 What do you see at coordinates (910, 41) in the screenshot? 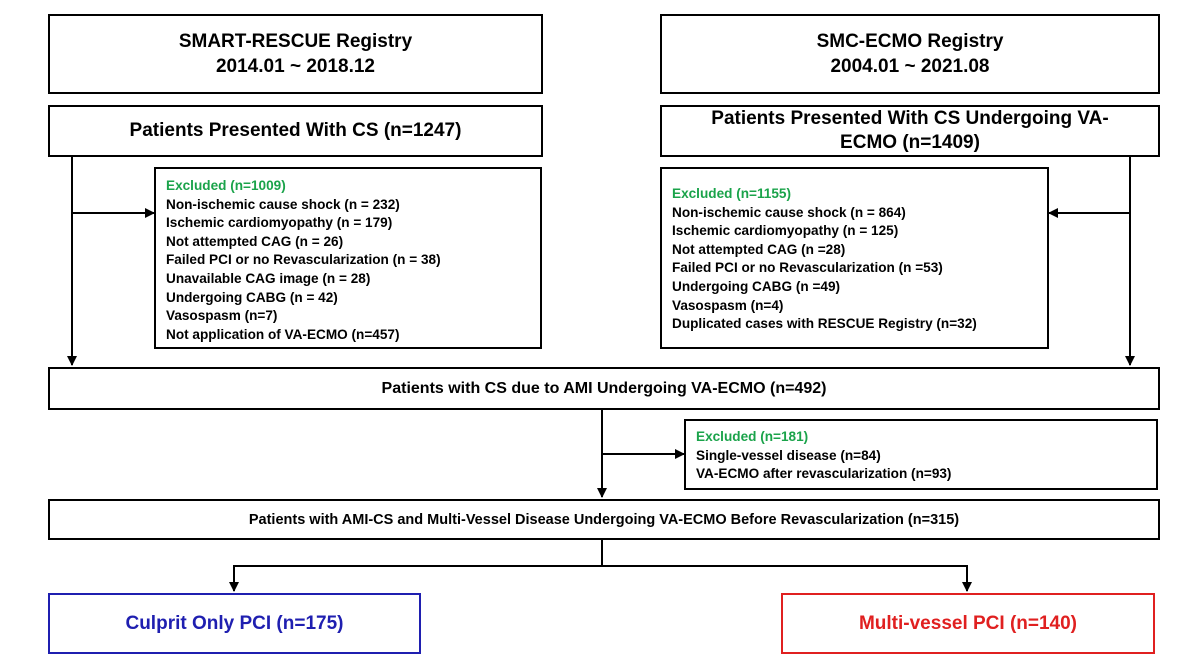
I see `registry-right-name: SMC-ECMO Registry` at bounding box center [910, 41].